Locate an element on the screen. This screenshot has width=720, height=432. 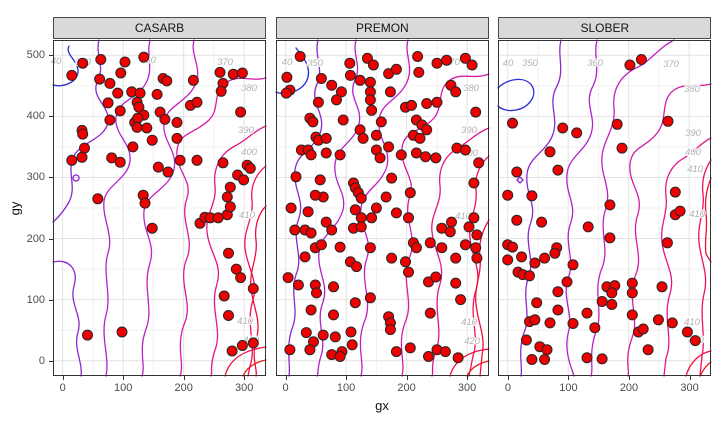
facet-strip-slober: SLOBER is located at coordinates (605, 28).